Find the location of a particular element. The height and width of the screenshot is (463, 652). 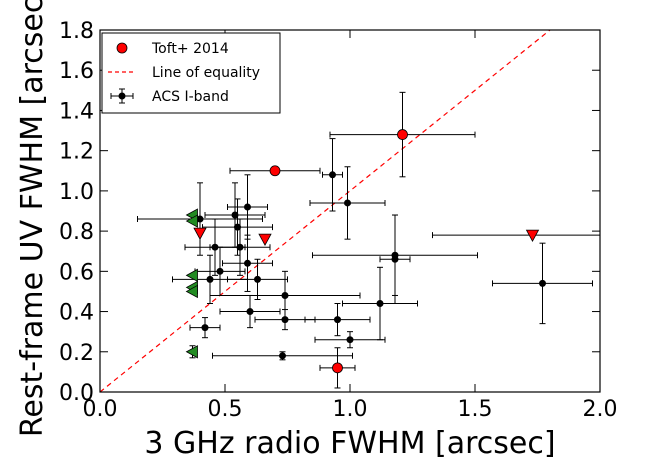

y-tick-label: 0.4 is located at coordinates (76, 313).